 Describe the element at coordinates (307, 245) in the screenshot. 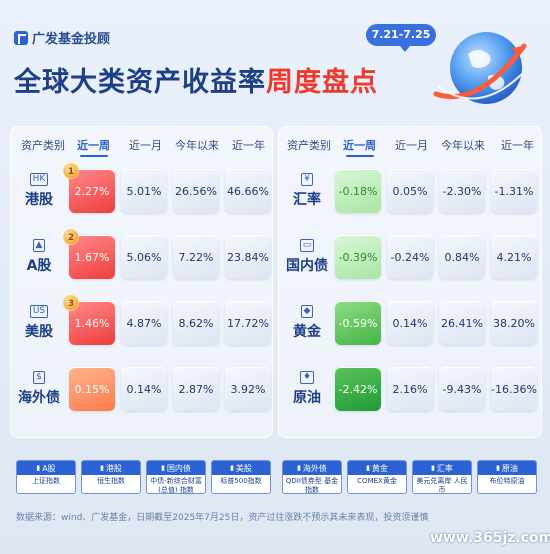

I see `bond-icon: ▭` at that location.